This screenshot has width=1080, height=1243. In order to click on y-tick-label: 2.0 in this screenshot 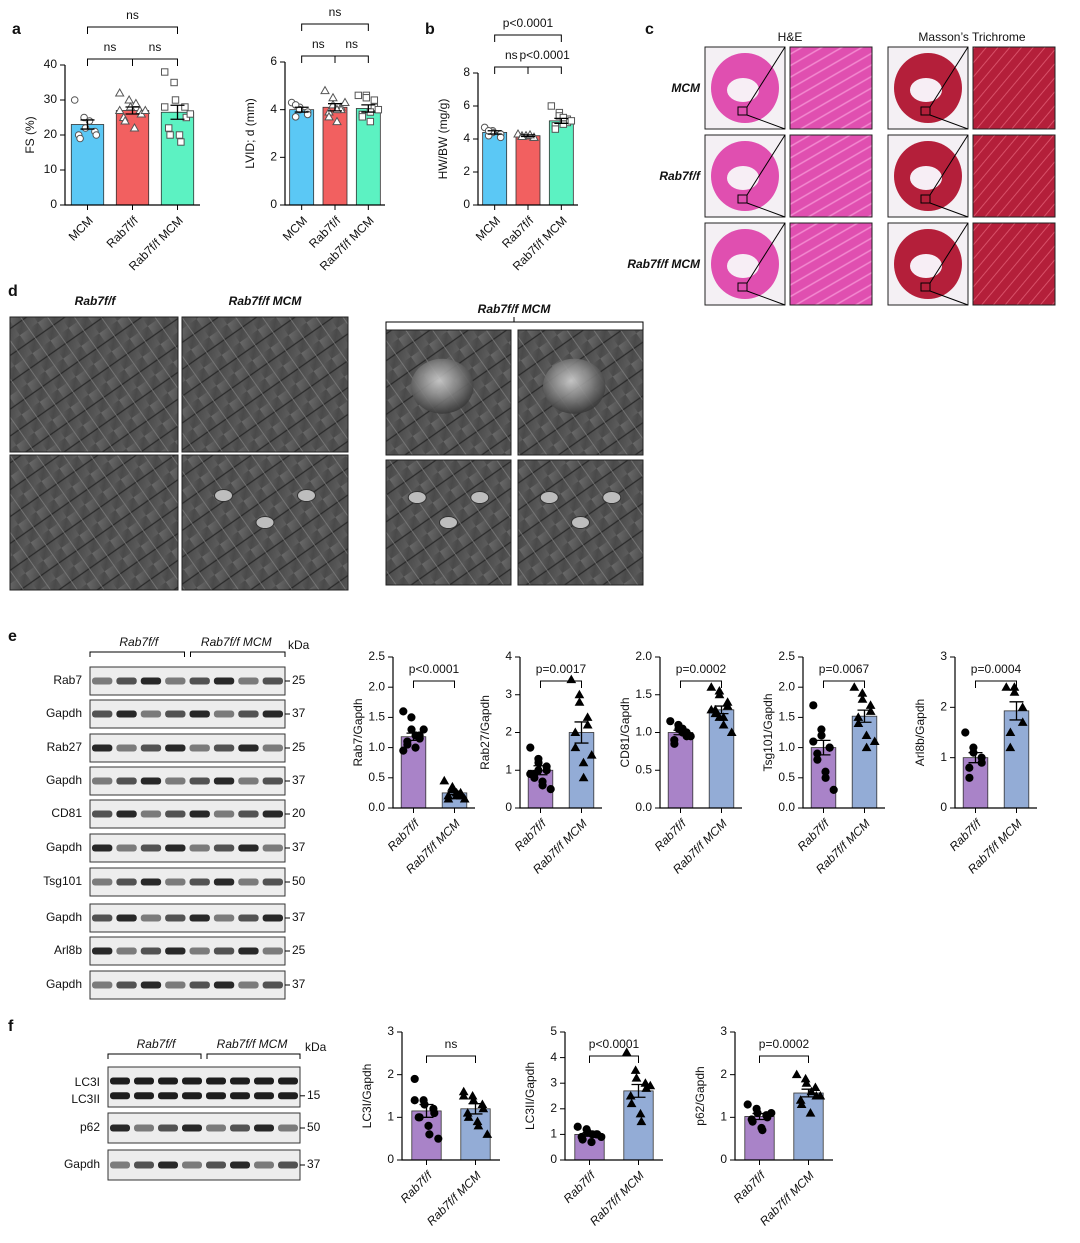, I will do `click(786, 686)`.